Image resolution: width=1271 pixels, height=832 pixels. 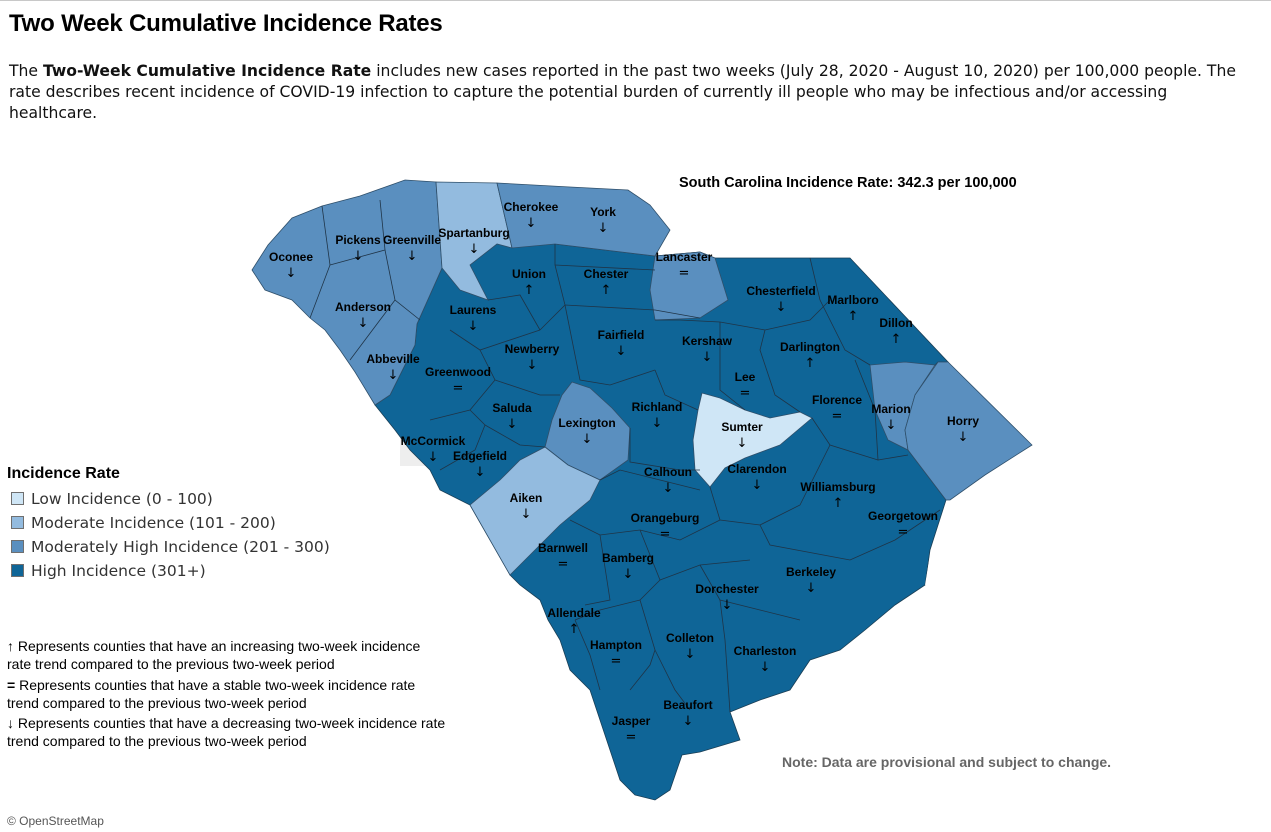 I want to click on county-label-saluda: Saluda, so click(x=512, y=408).